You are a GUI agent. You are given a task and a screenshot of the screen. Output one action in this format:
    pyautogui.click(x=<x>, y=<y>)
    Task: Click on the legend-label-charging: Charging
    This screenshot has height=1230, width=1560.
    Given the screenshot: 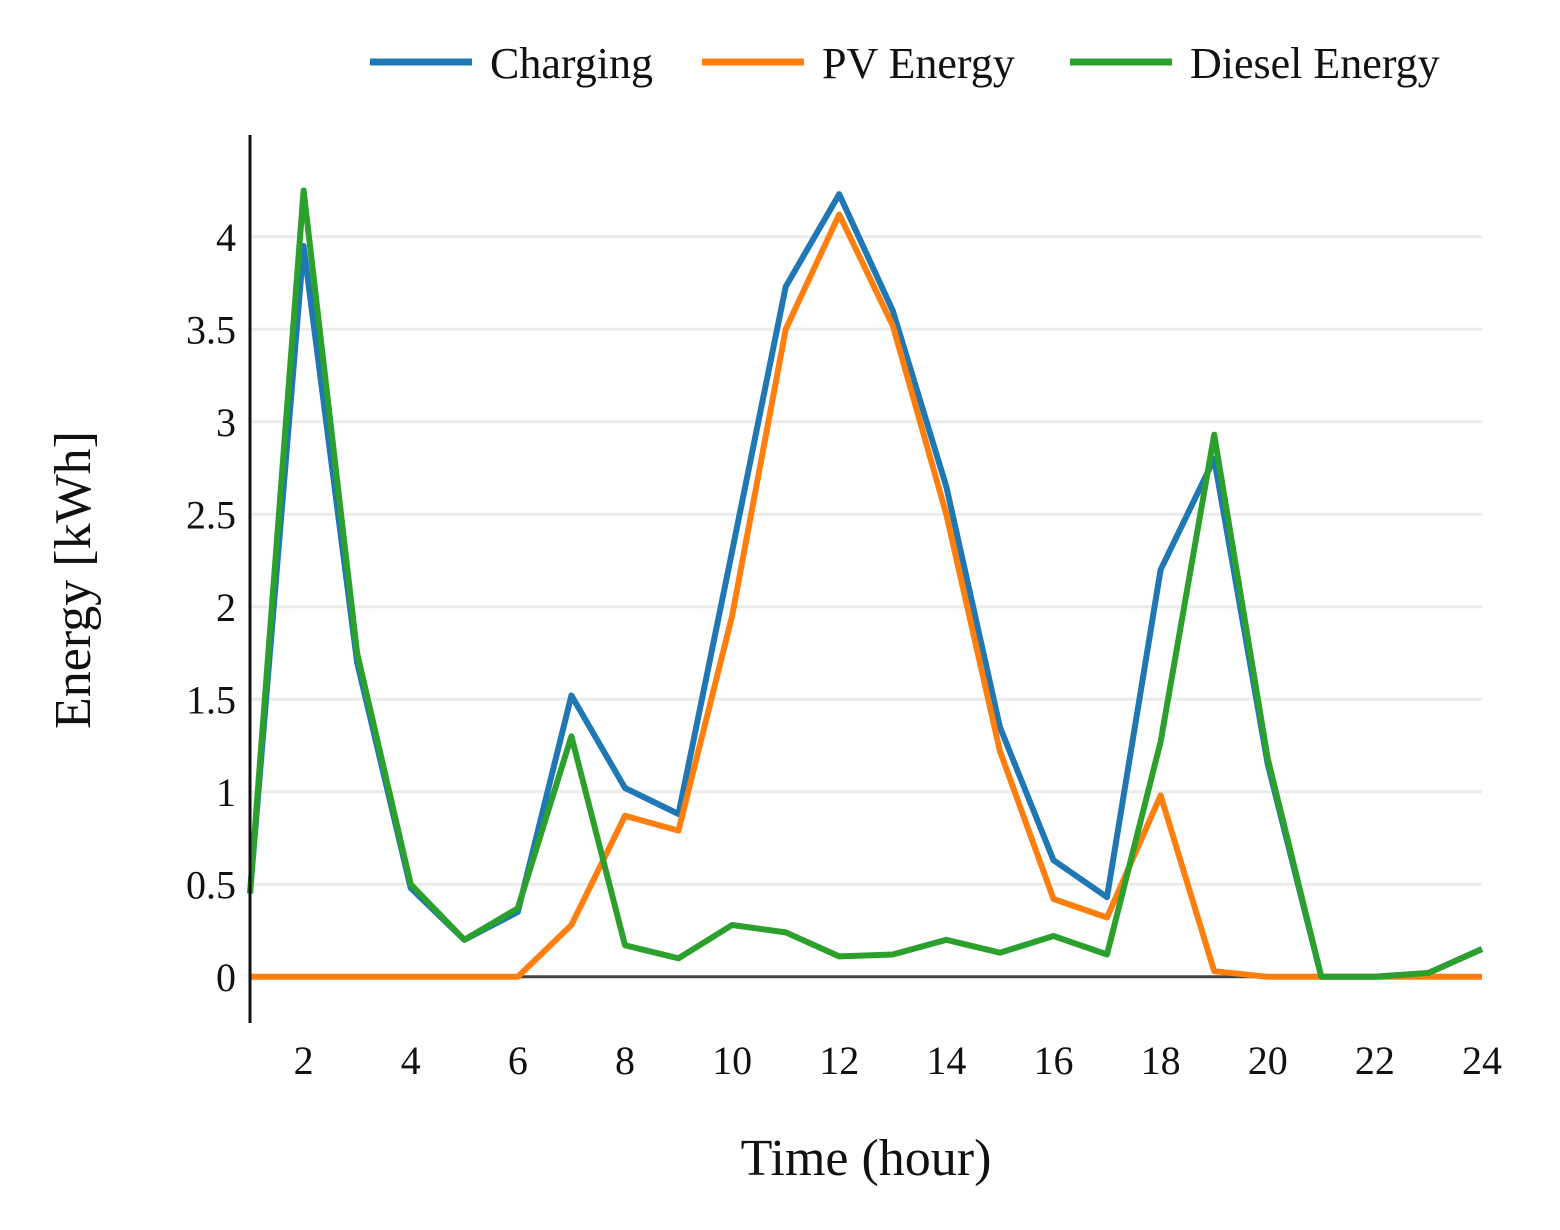 What is the action you would take?
    pyautogui.click(x=571, y=63)
    